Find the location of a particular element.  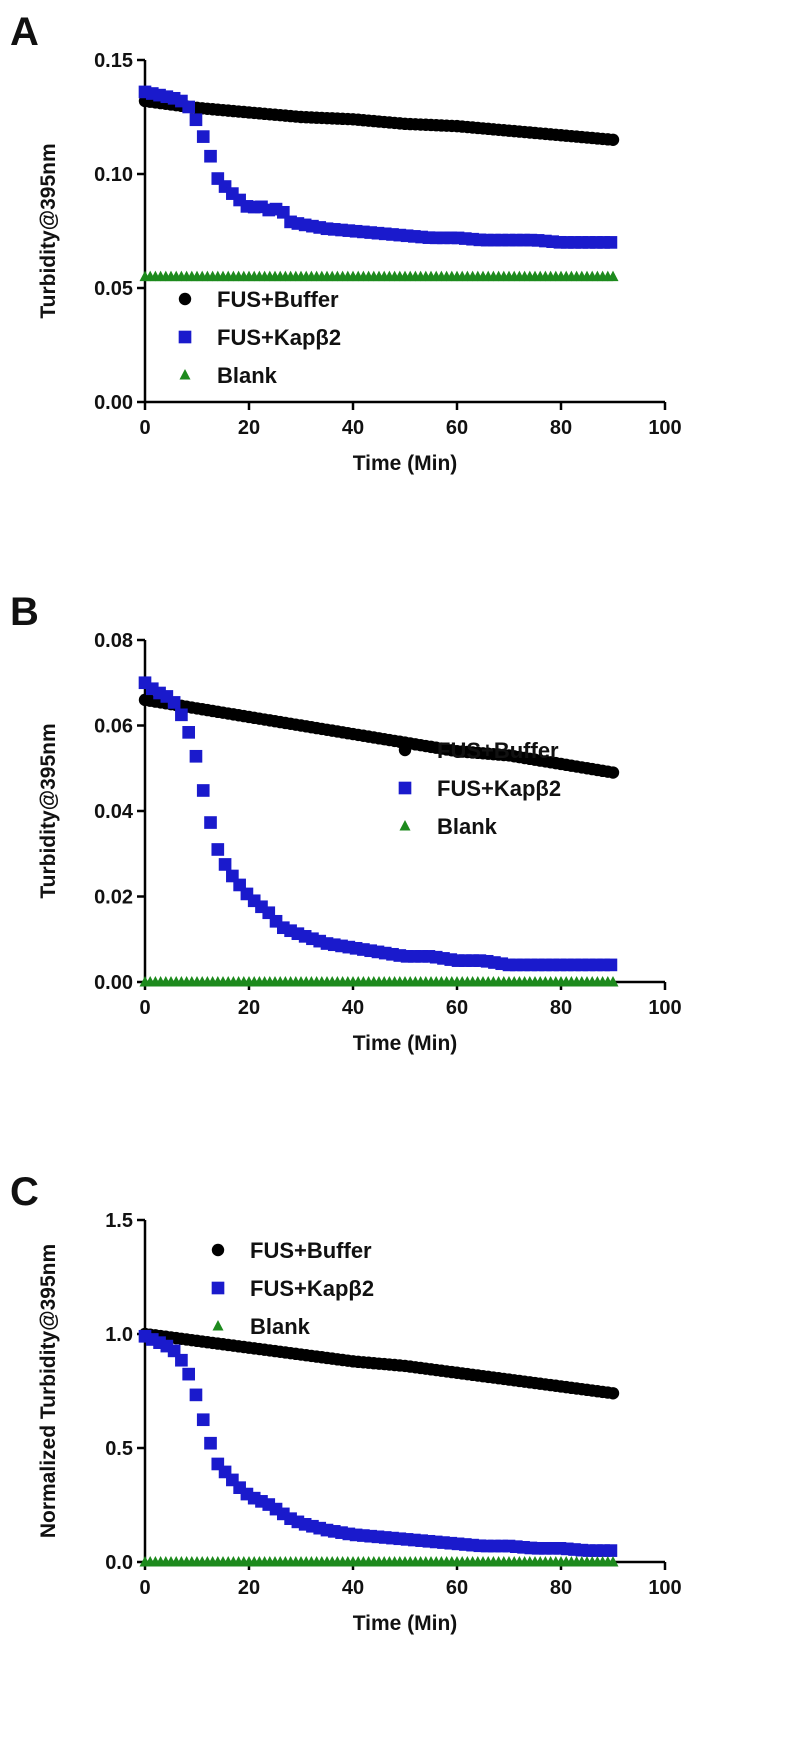

y-tick-label: 0.02 is located at coordinates (113, 898).